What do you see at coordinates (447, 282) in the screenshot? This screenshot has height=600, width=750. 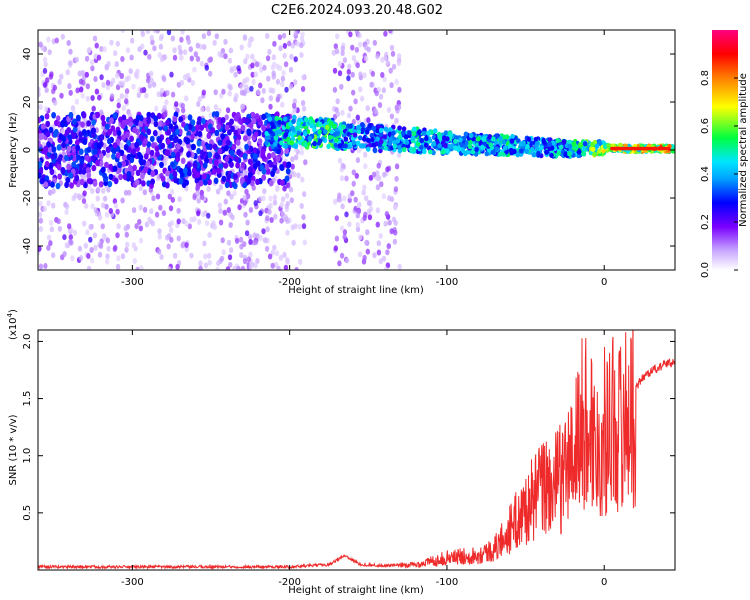 I see `x-tick-label: -100` at bounding box center [447, 282].